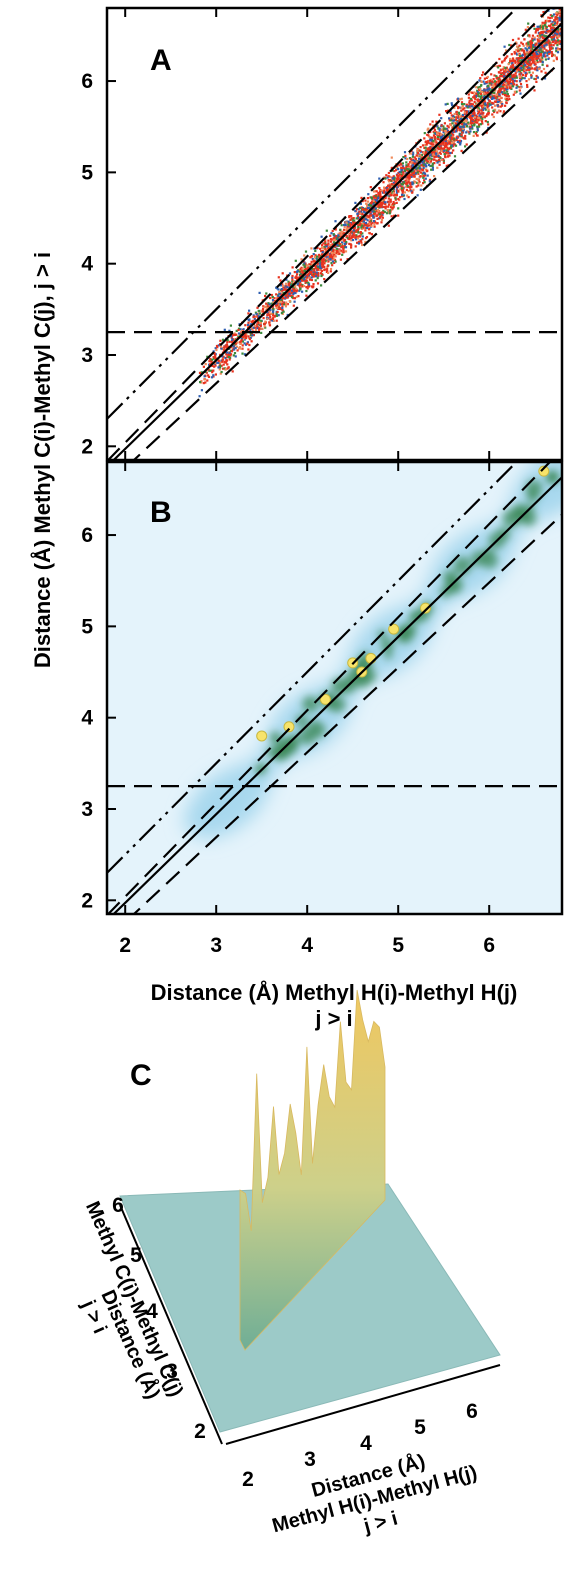  What do you see at coordinates (463, 566) in the screenshot?
I see `density-blob-mid` at bounding box center [463, 566].